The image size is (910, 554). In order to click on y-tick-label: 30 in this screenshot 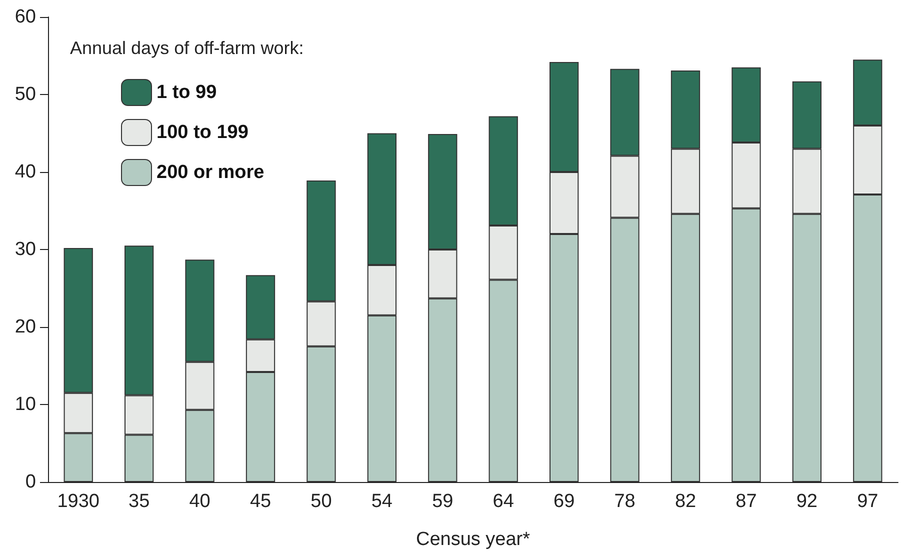, I will do `click(25, 249)`.